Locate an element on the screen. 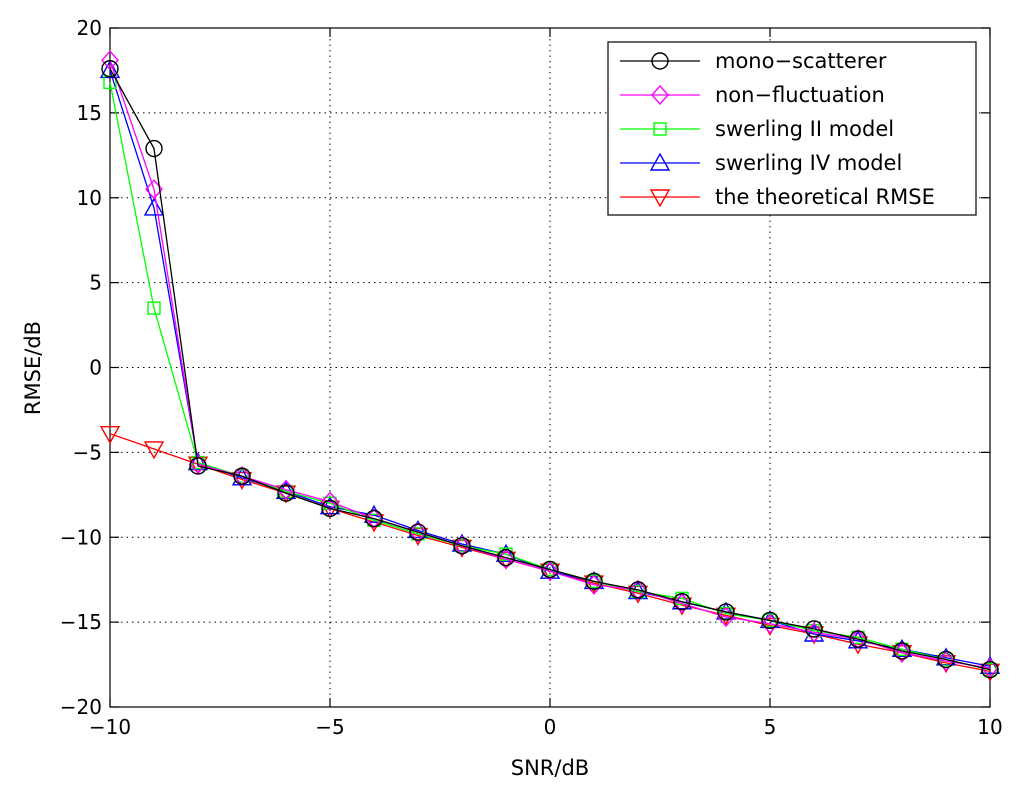 Image resolution: width=1024 pixels, height=787 pixels. y-tick-label: 20 is located at coordinates (89, 28).